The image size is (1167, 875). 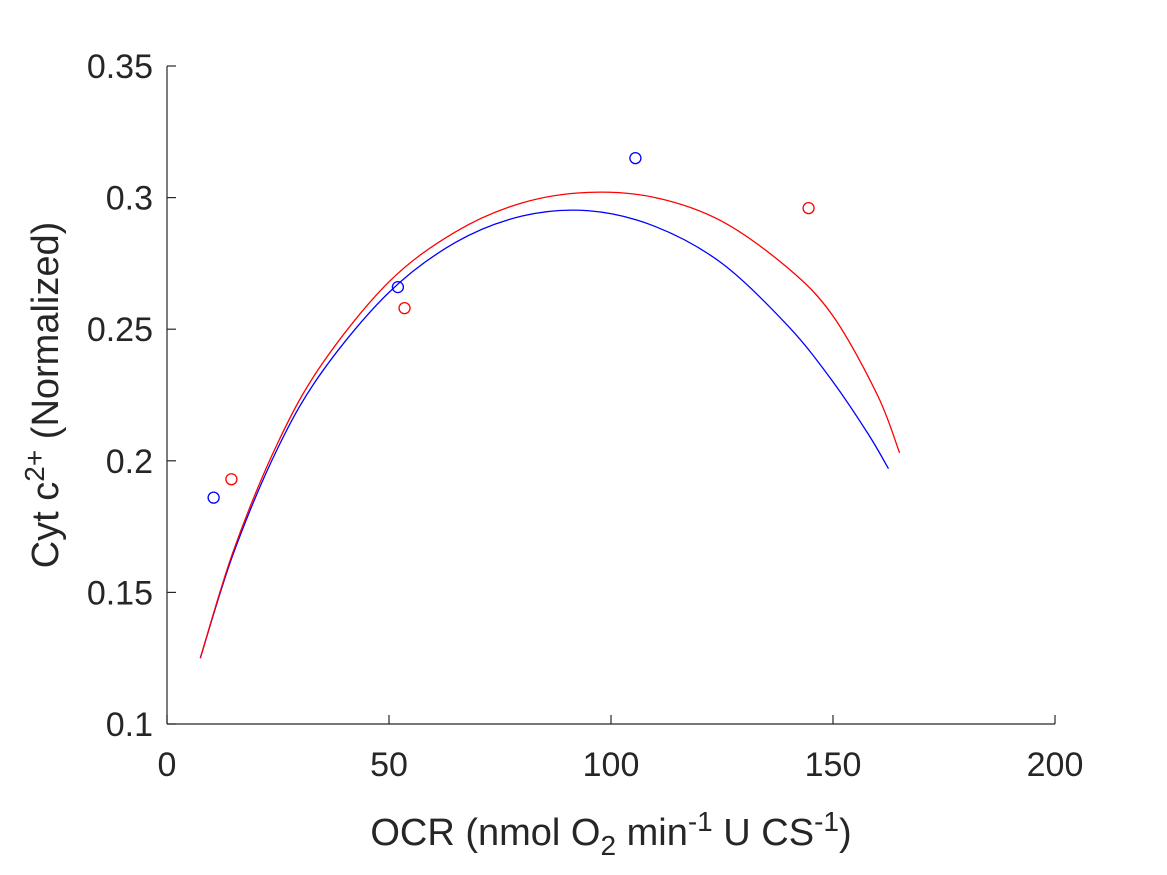 What do you see at coordinates (129, 725) in the screenshot?
I see `y-tick-label: 0.1` at bounding box center [129, 725].